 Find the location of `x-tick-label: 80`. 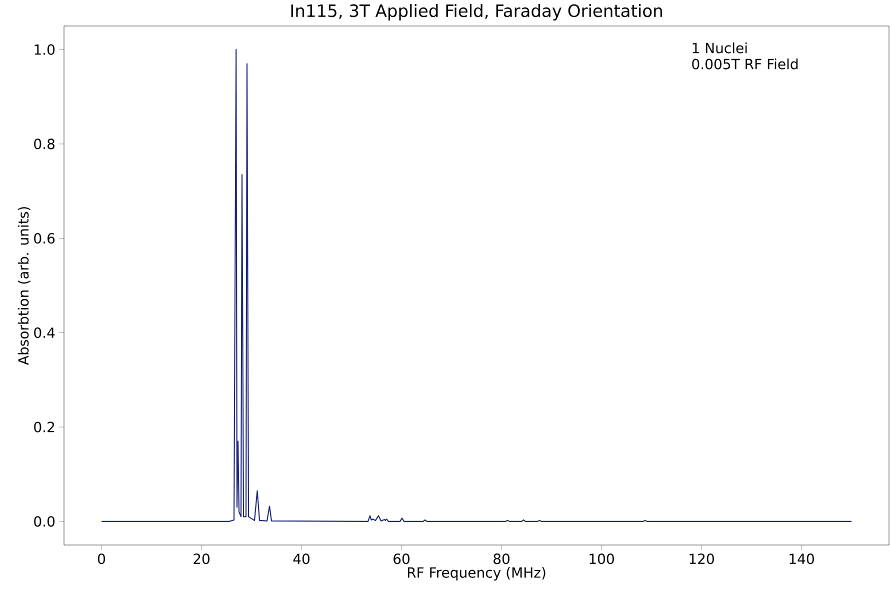

x-tick-label: 80 is located at coordinates (502, 559).